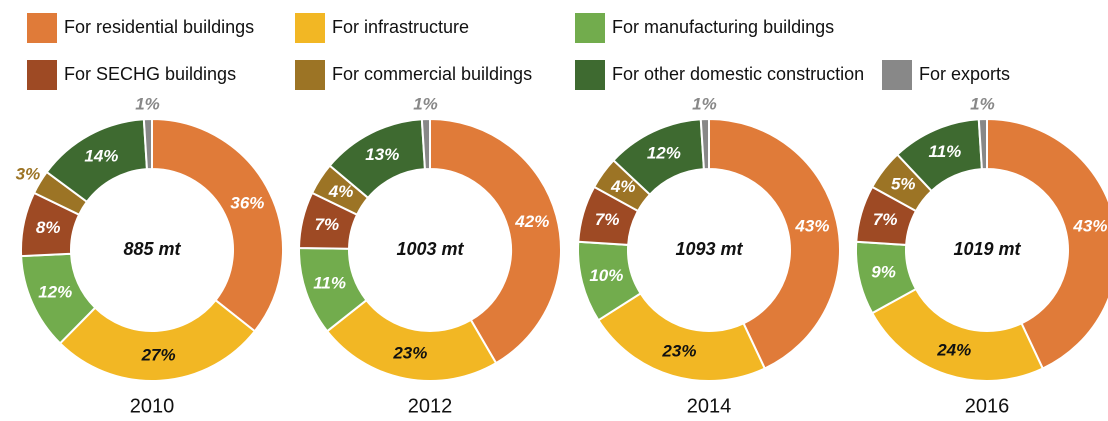 The height and width of the screenshot is (421, 1108). Describe the element at coordinates (101, 155) in the screenshot. I see `value-label: 14%` at that location.